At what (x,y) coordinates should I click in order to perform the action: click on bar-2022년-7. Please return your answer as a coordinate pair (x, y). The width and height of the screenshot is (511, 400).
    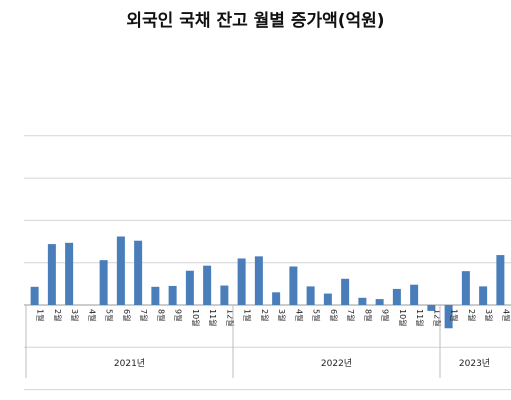
    Looking at the image, I should click on (345, 291).